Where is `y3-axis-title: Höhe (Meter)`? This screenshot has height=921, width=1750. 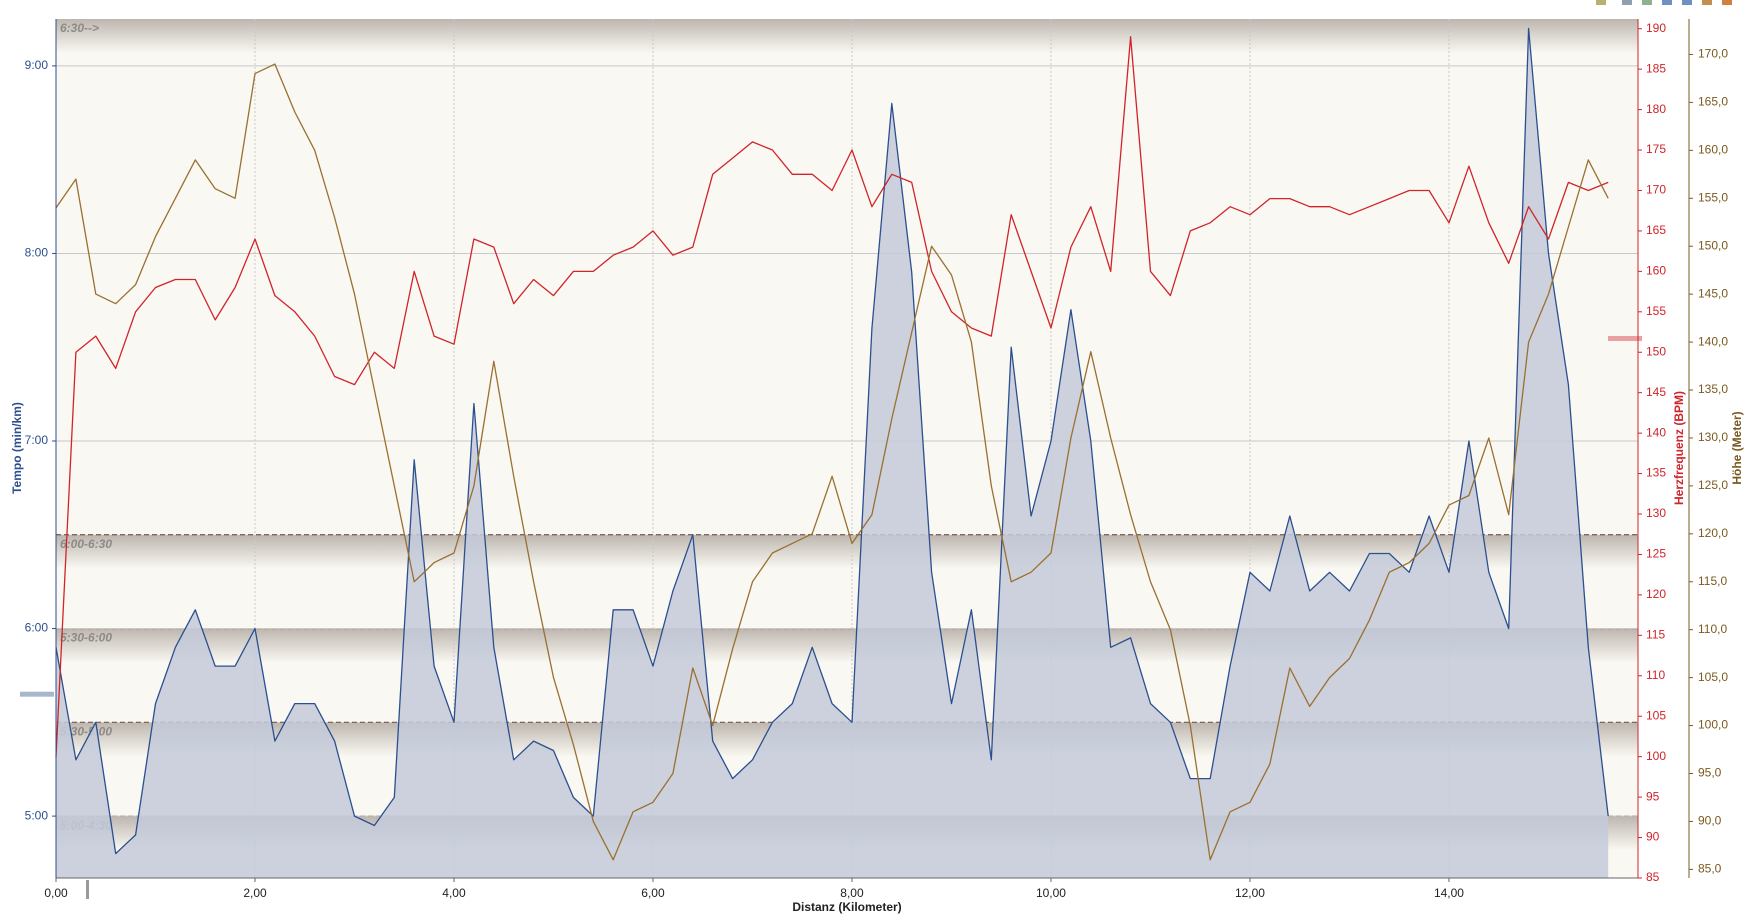 y3-axis-title: Höhe (Meter) is located at coordinates (1737, 447).